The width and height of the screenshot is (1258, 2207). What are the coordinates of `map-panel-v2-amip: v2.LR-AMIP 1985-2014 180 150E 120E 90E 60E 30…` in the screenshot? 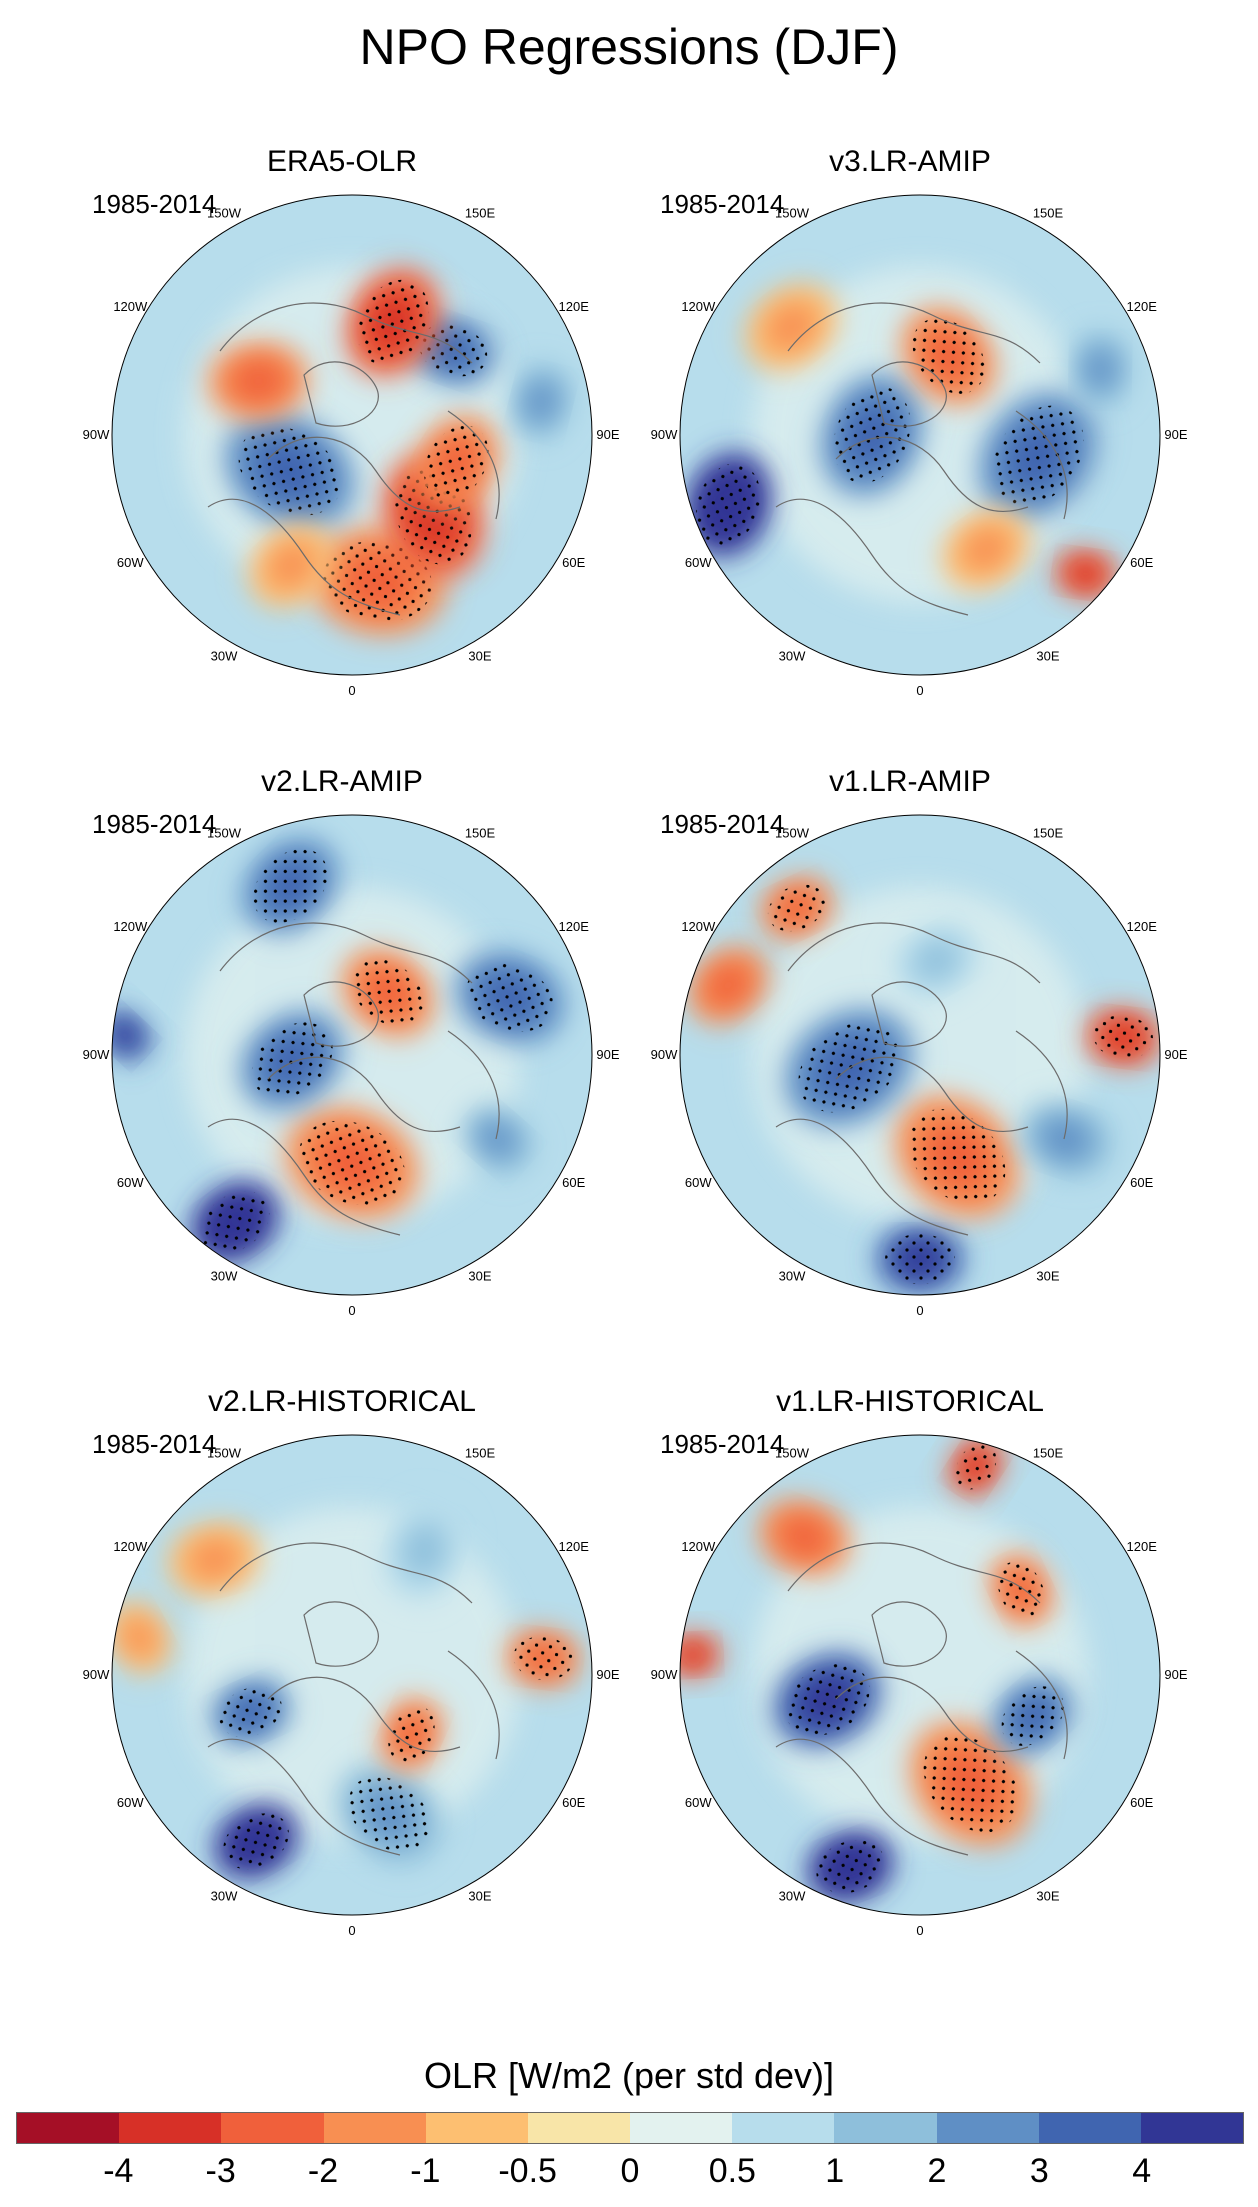 It's located at (342, 1045).